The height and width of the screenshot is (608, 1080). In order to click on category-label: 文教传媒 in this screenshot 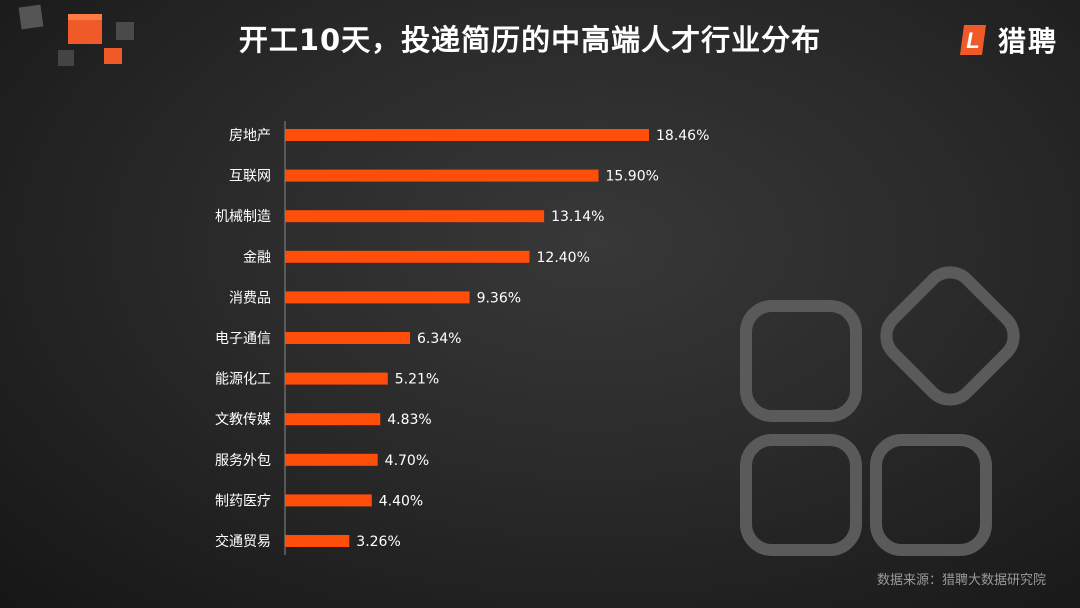, I will do `click(243, 420)`.